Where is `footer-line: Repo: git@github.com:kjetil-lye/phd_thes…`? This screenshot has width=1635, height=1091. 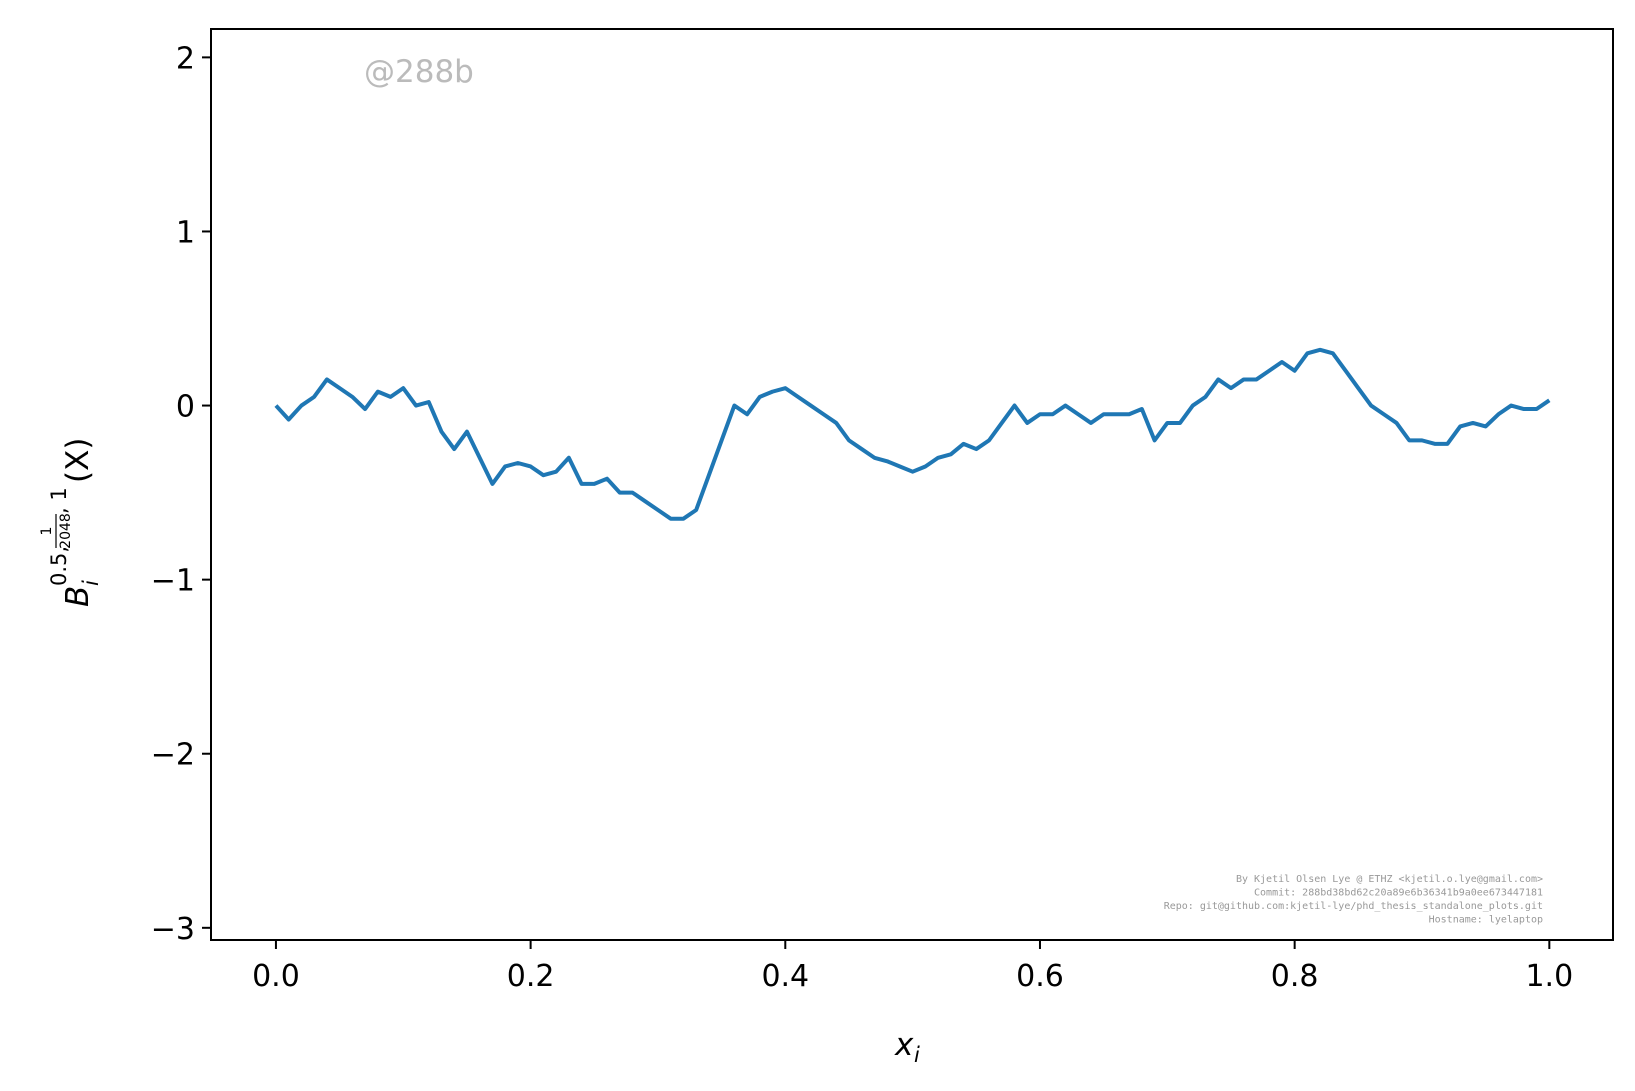
footer-line: Repo: git@github.com:kjetil-lye/phd_thes… is located at coordinates (1353, 906).